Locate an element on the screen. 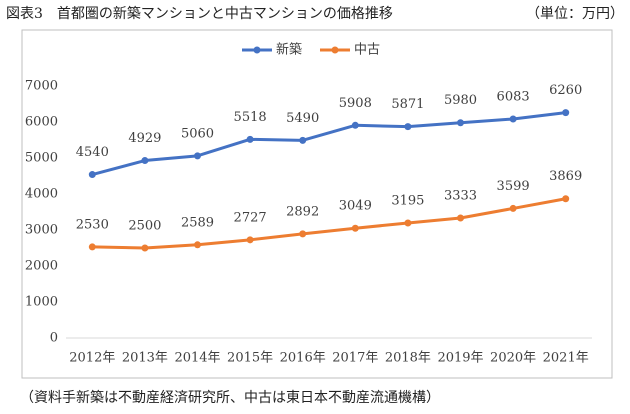 The image size is (630, 414). x-tick-label: 2016年 is located at coordinates (303, 358).